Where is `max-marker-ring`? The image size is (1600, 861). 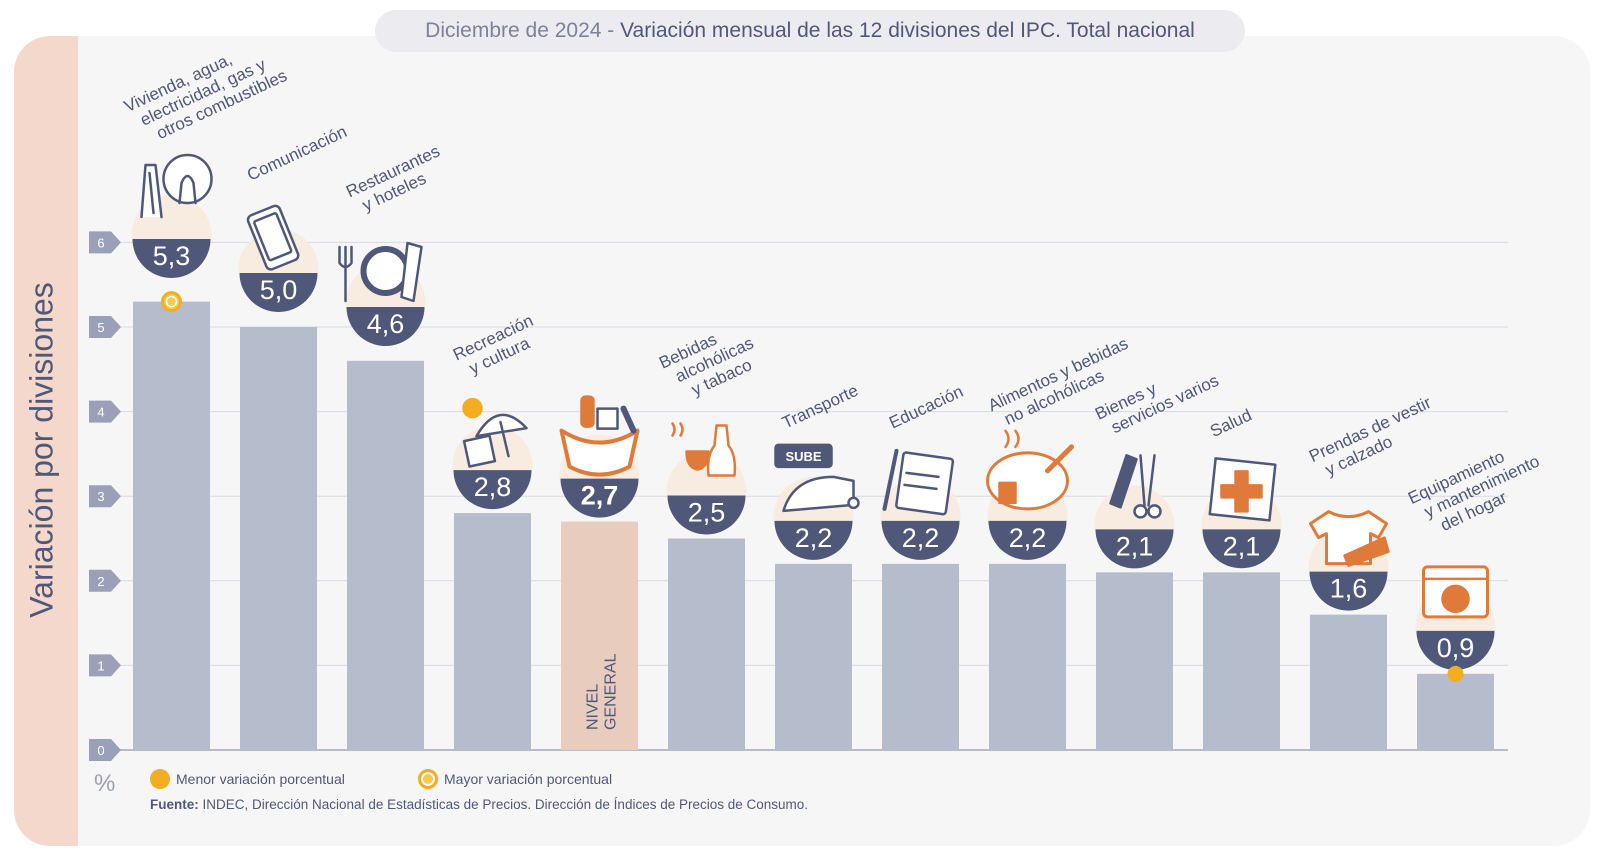
max-marker-ring is located at coordinates (171, 301).